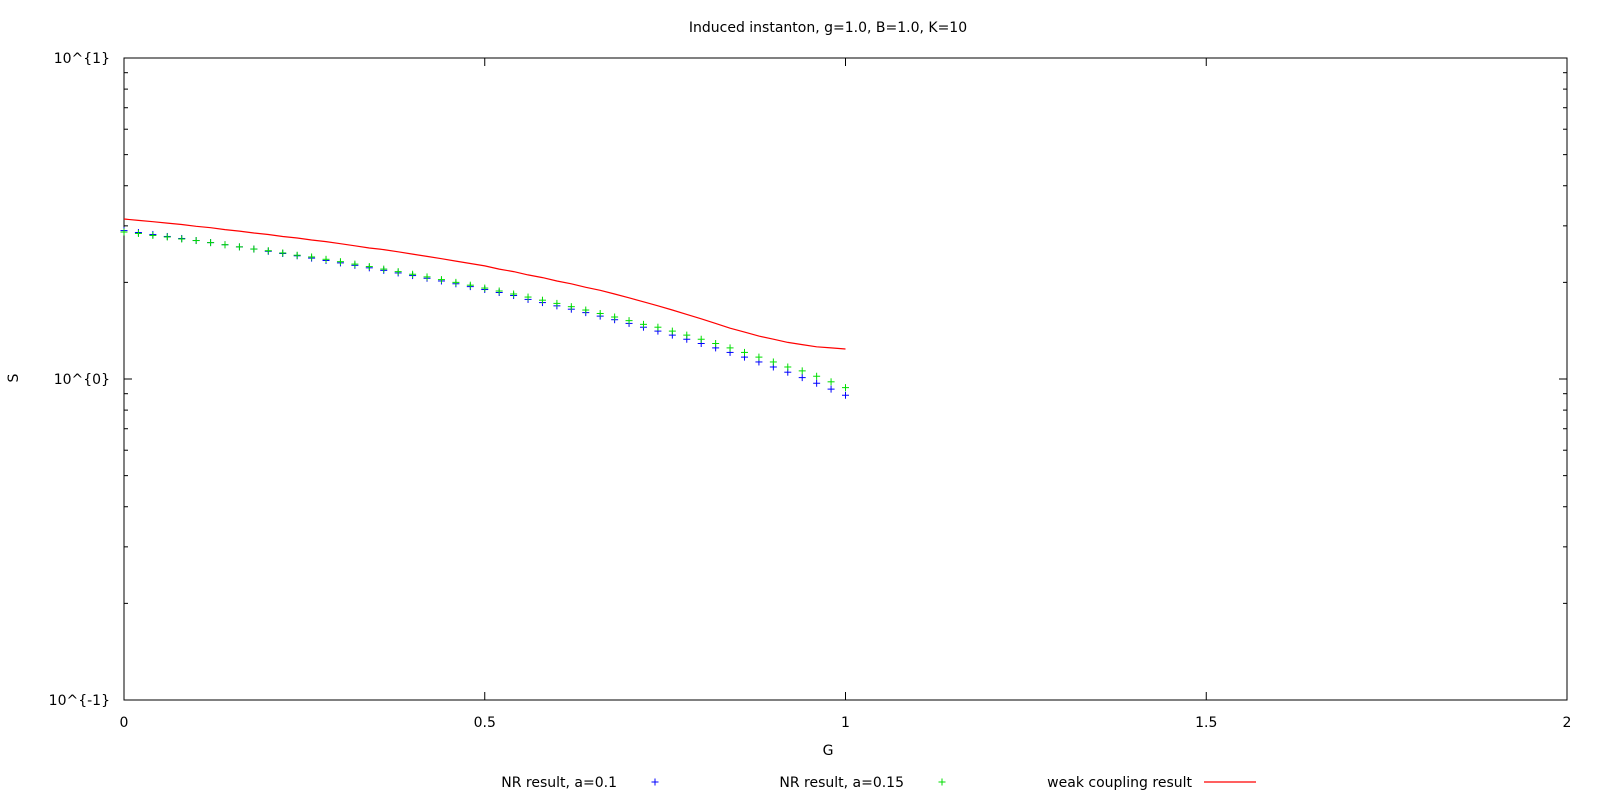 This screenshot has width=1600, height=800. I want to click on chart-title: Induced instanton, g=1.0, B=1.0, K=10, so click(828, 28).